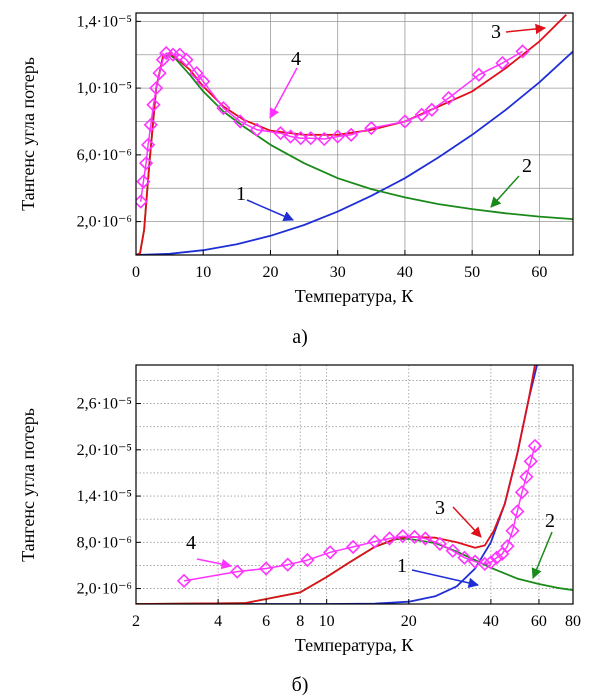 The width and height of the screenshot is (592, 699). Describe the element at coordinates (402, 566) in the screenshot. I see `chart-b-label-1: 1` at that location.